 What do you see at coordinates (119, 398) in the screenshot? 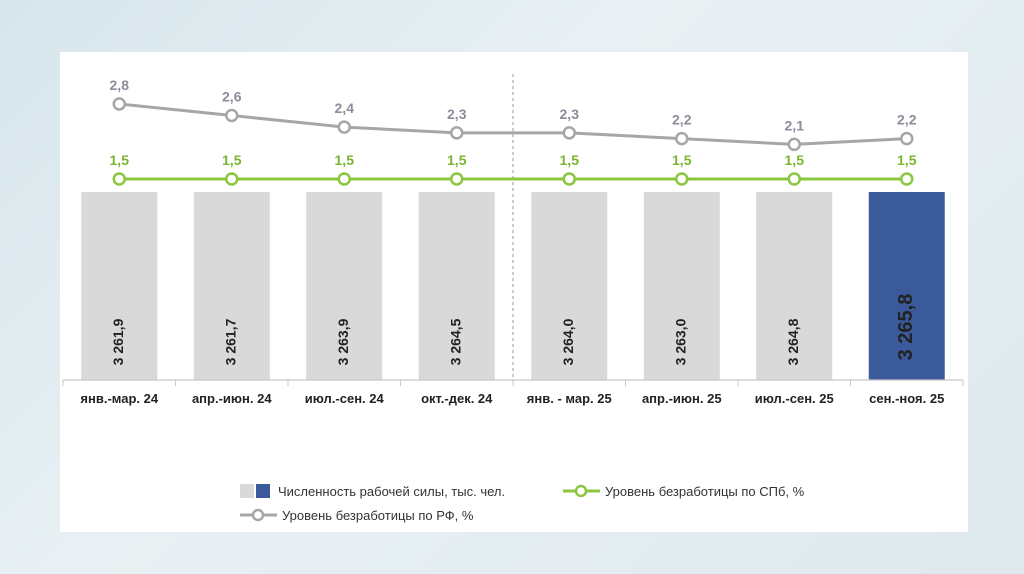
I see `x-tick-label: янв.-мар. 24` at bounding box center [119, 398].